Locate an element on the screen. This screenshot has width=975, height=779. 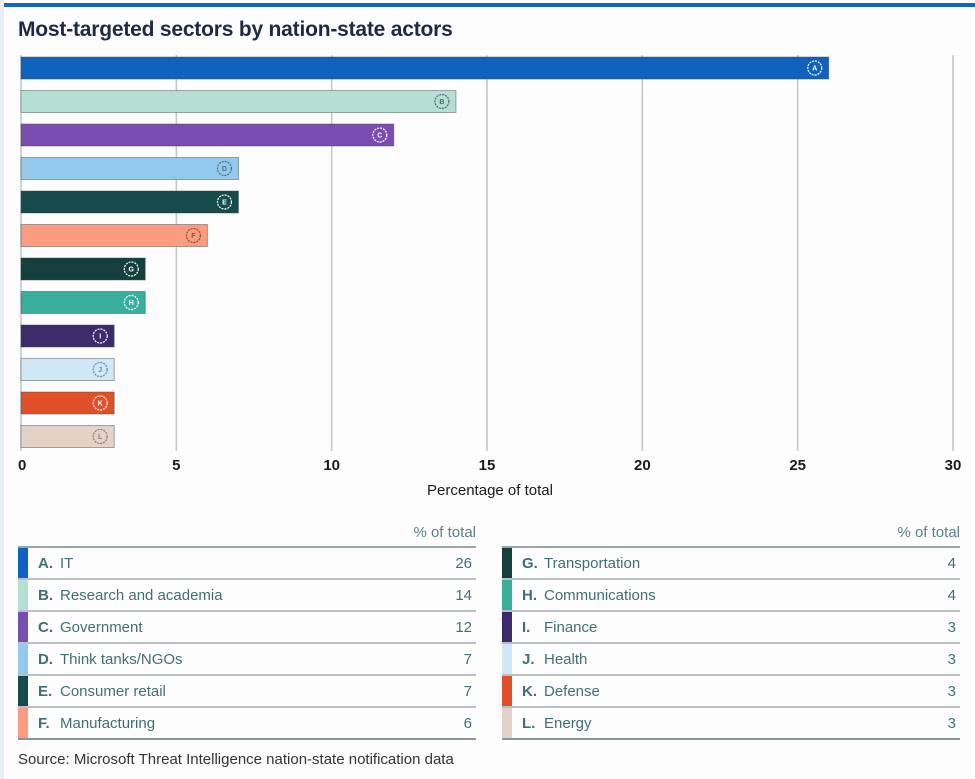
bar-l: L is located at coordinates (67, 436).